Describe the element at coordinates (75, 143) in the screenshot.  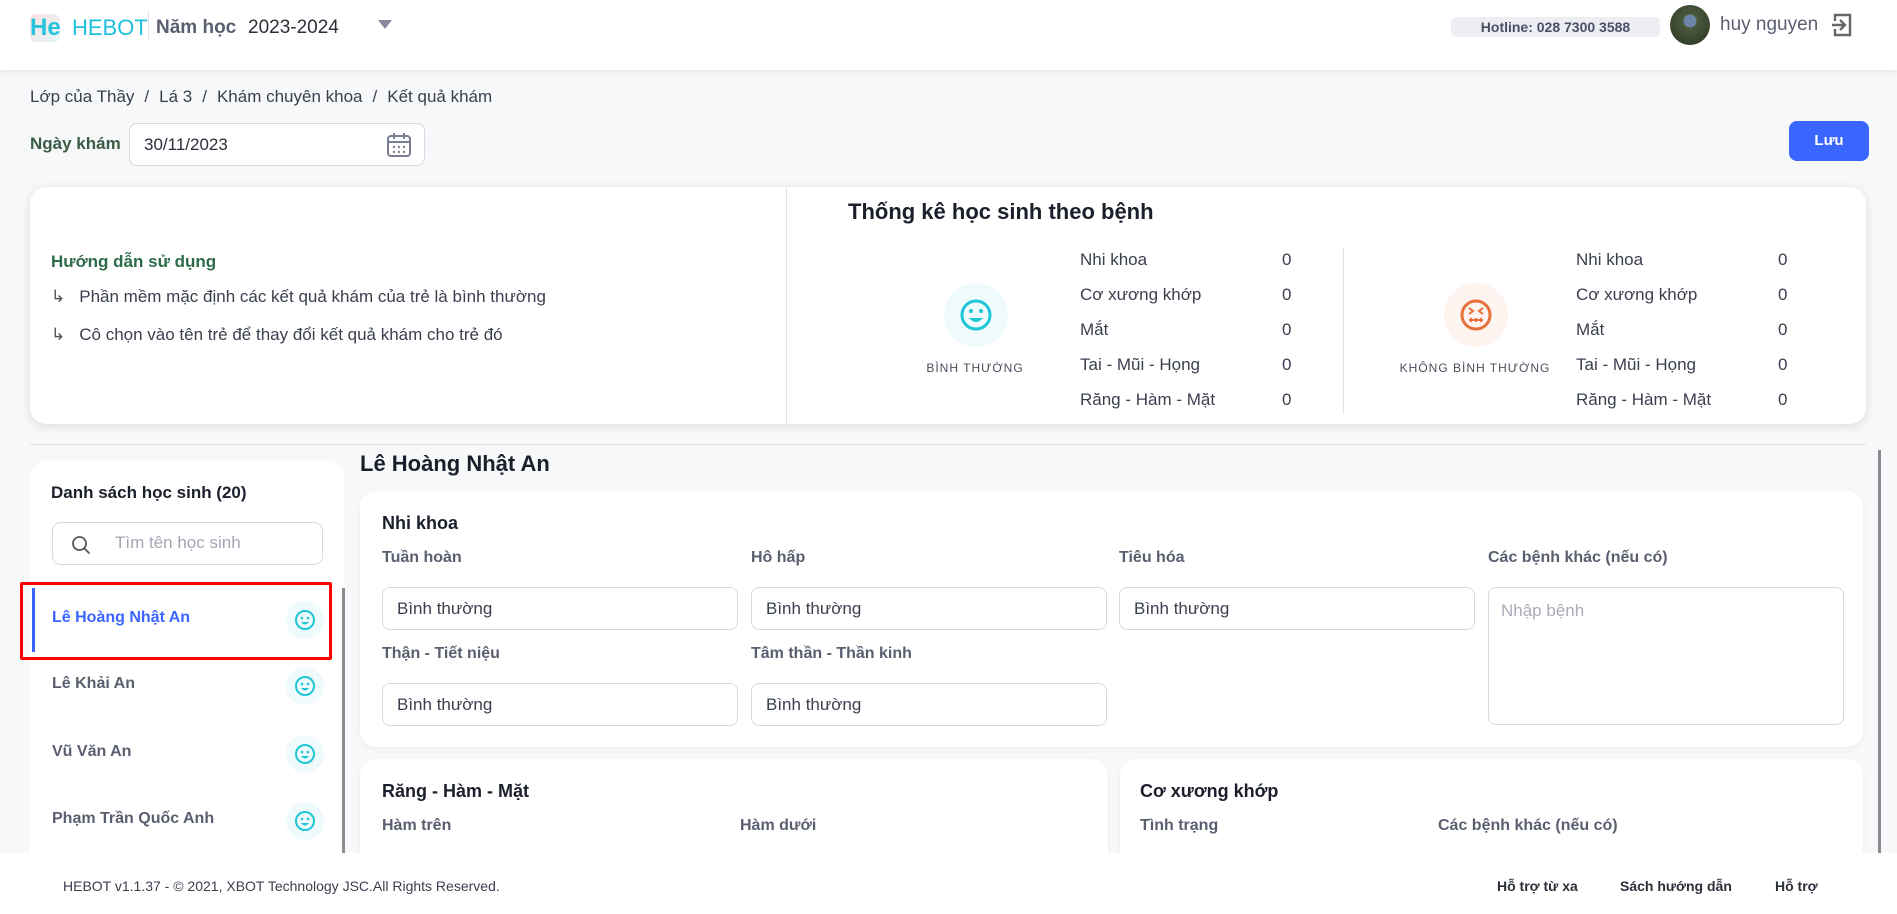
I see `exam-date-label: Ngày khám` at that location.